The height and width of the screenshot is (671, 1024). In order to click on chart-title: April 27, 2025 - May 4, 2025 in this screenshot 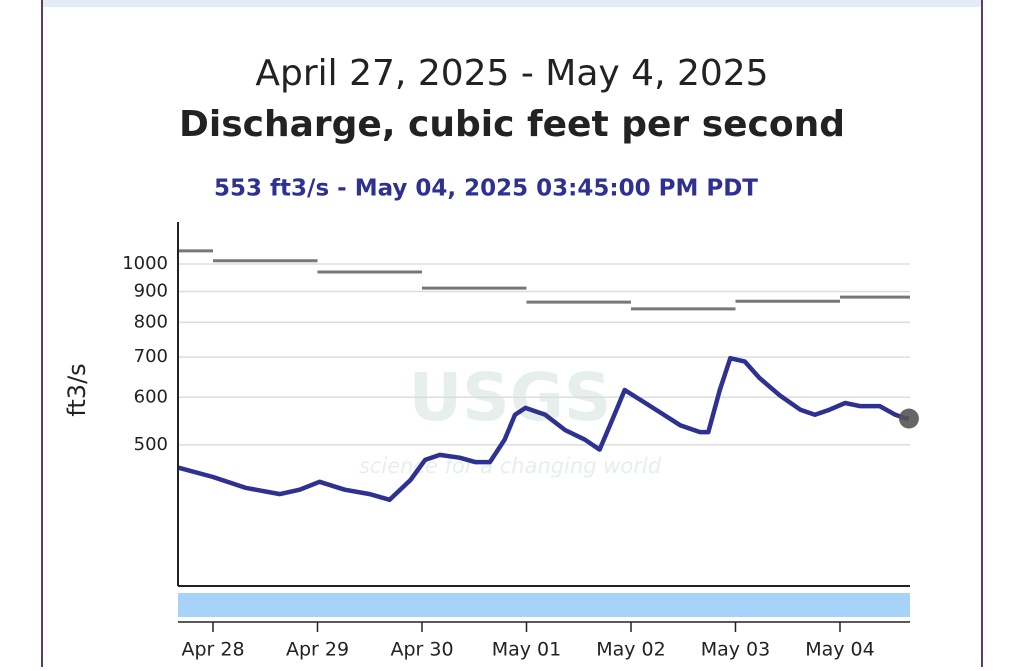, I will do `click(511, 73)`.